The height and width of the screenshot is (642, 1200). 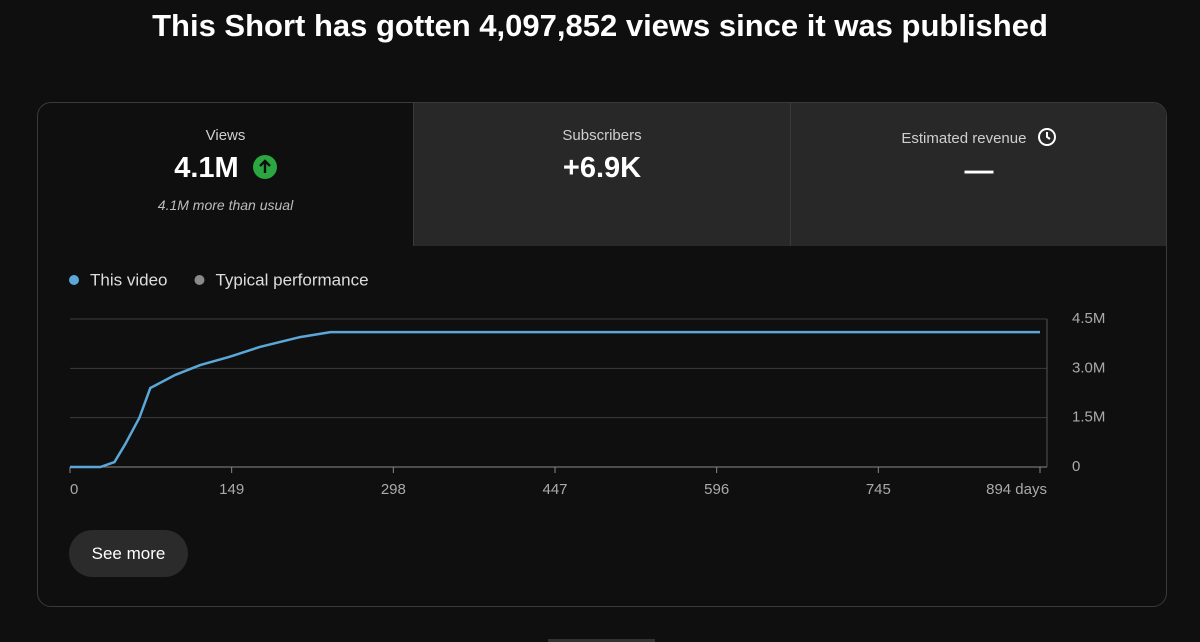 What do you see at coordinates (225, 205) in the screenshot?
I see `card-note: 4.1M more than usual` at bounding box center [225, 205].